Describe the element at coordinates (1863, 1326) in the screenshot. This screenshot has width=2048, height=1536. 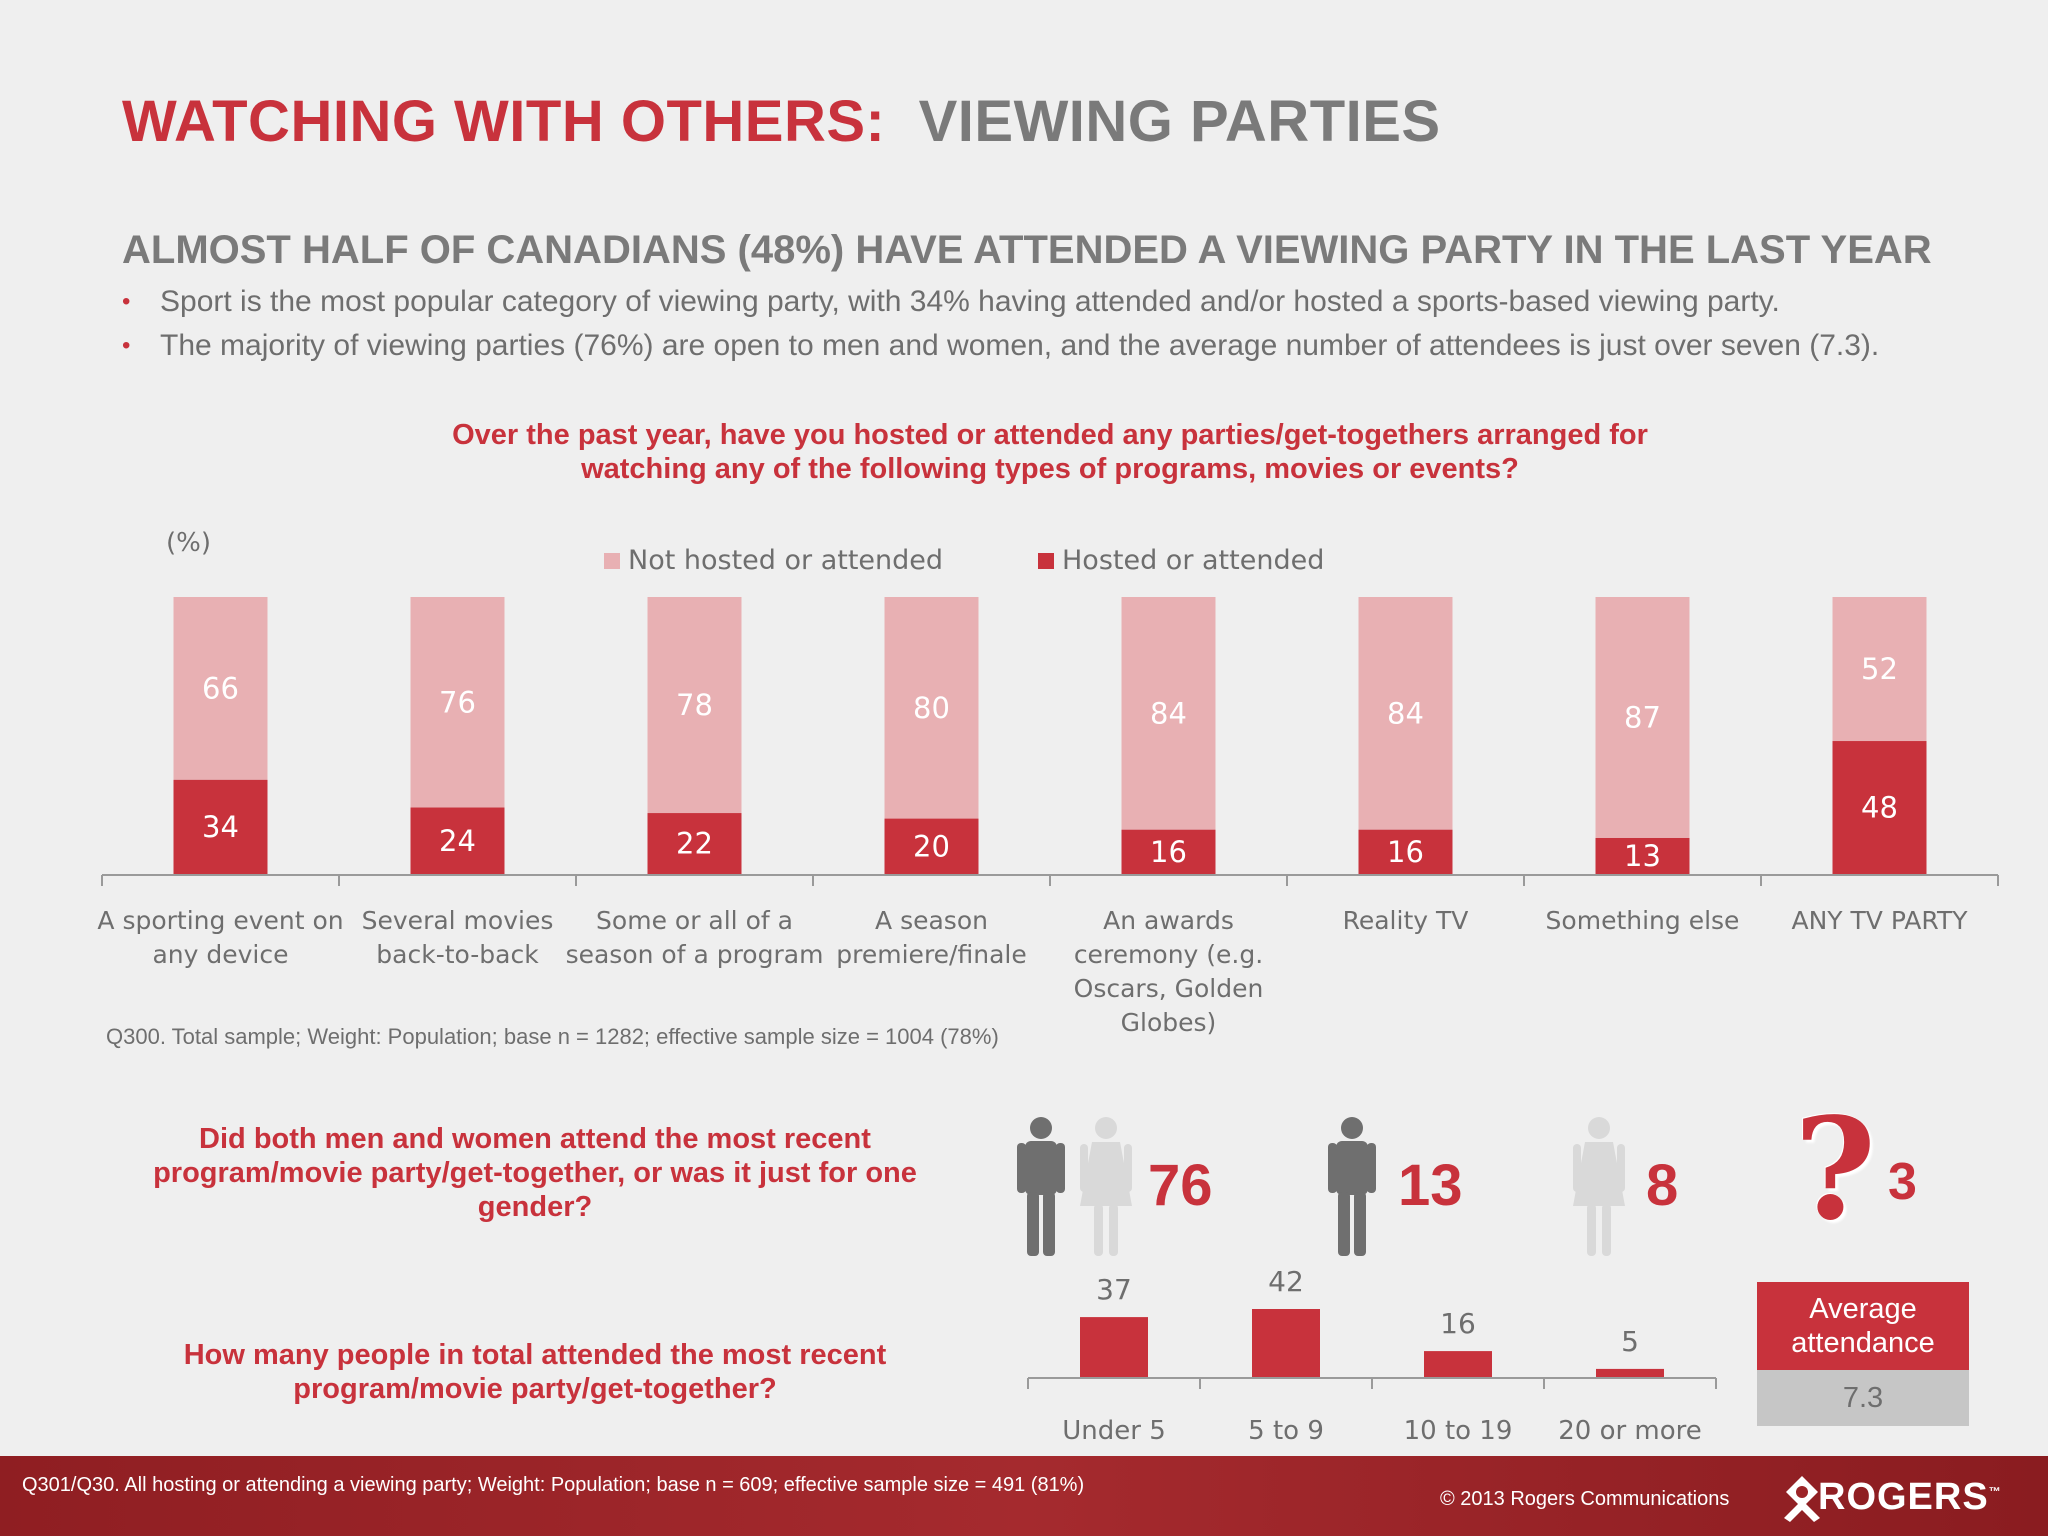
I see `average-attendance-label: Average attendance` at that location.